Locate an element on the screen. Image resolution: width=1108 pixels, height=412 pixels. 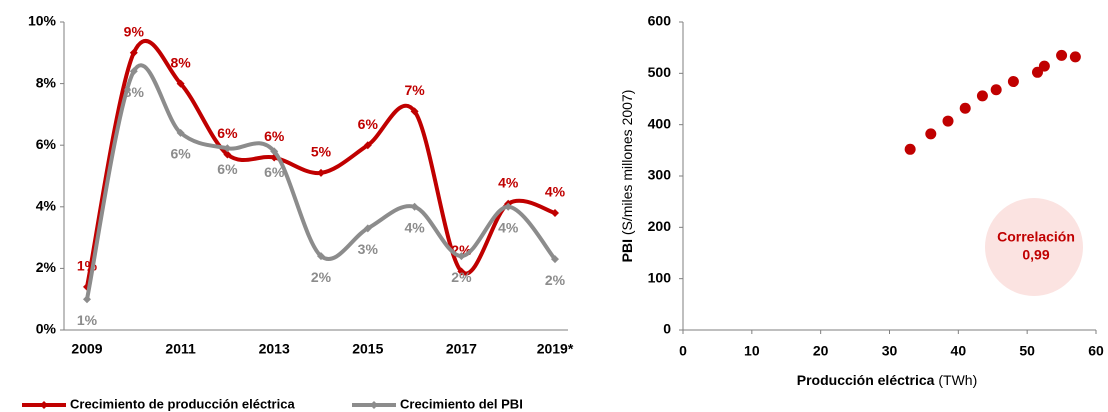
data-label: 9% is located at coordinates (134, 32).